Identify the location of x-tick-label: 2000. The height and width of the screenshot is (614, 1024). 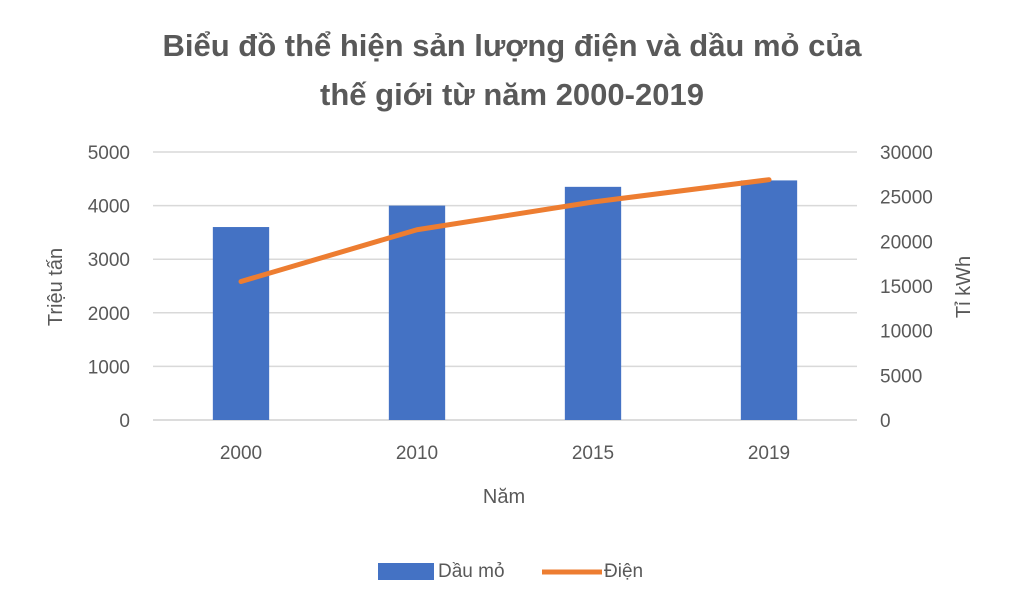
(241, 453).